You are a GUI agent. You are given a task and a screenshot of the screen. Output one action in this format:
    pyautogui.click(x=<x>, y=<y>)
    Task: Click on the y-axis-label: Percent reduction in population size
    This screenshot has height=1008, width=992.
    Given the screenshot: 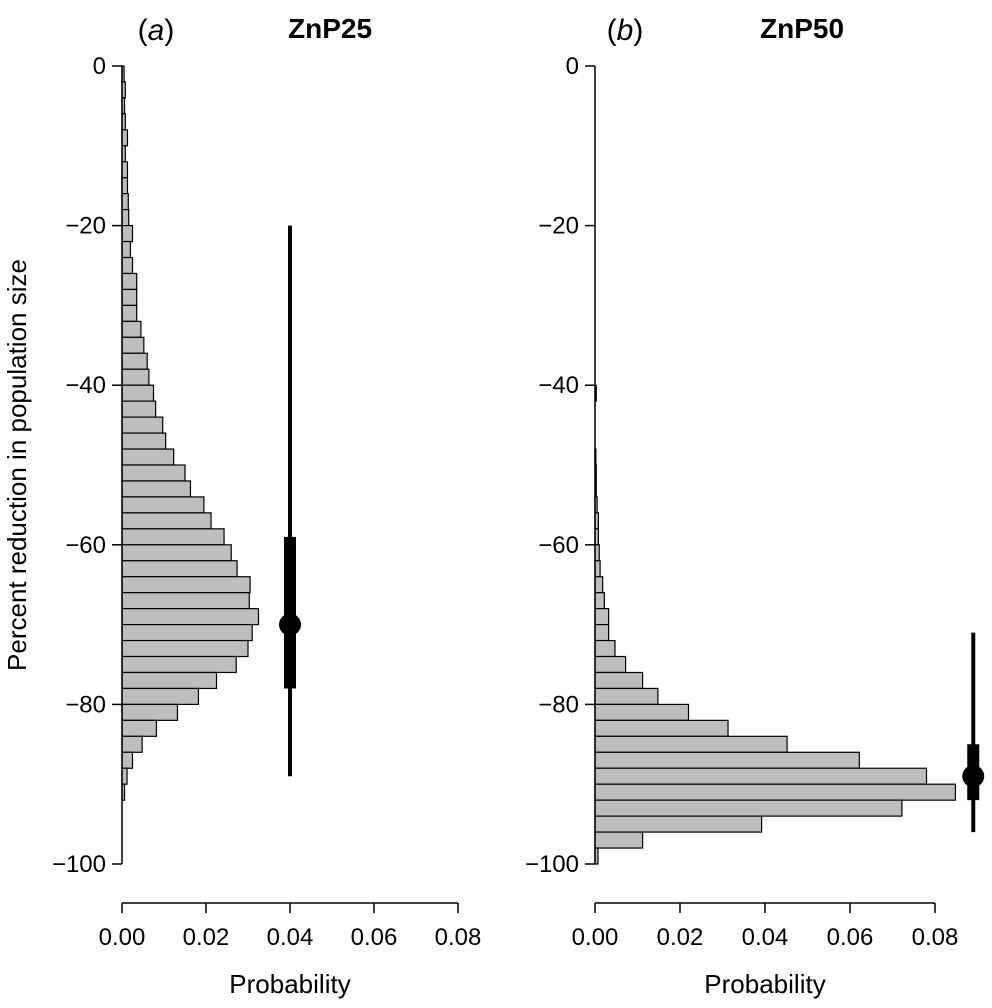 What is the action you would take?
    pyautogui.click(x=17, y=465)
    